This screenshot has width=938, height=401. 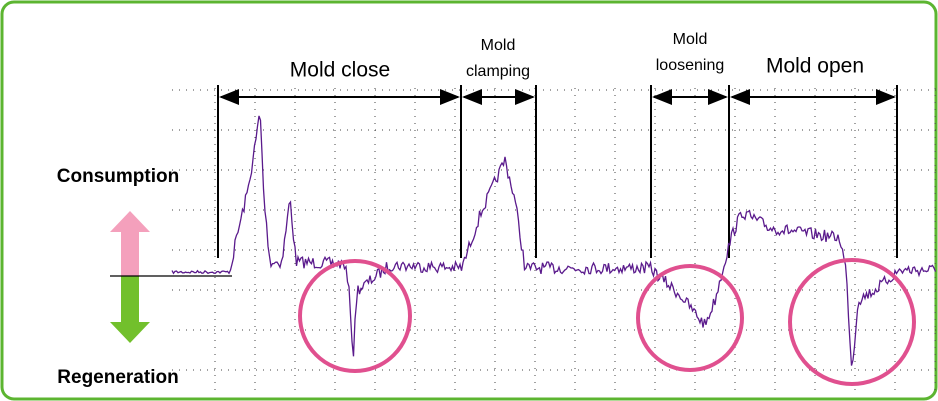 I want to click on phase-label: Mold open, so click(x=815, y=66).